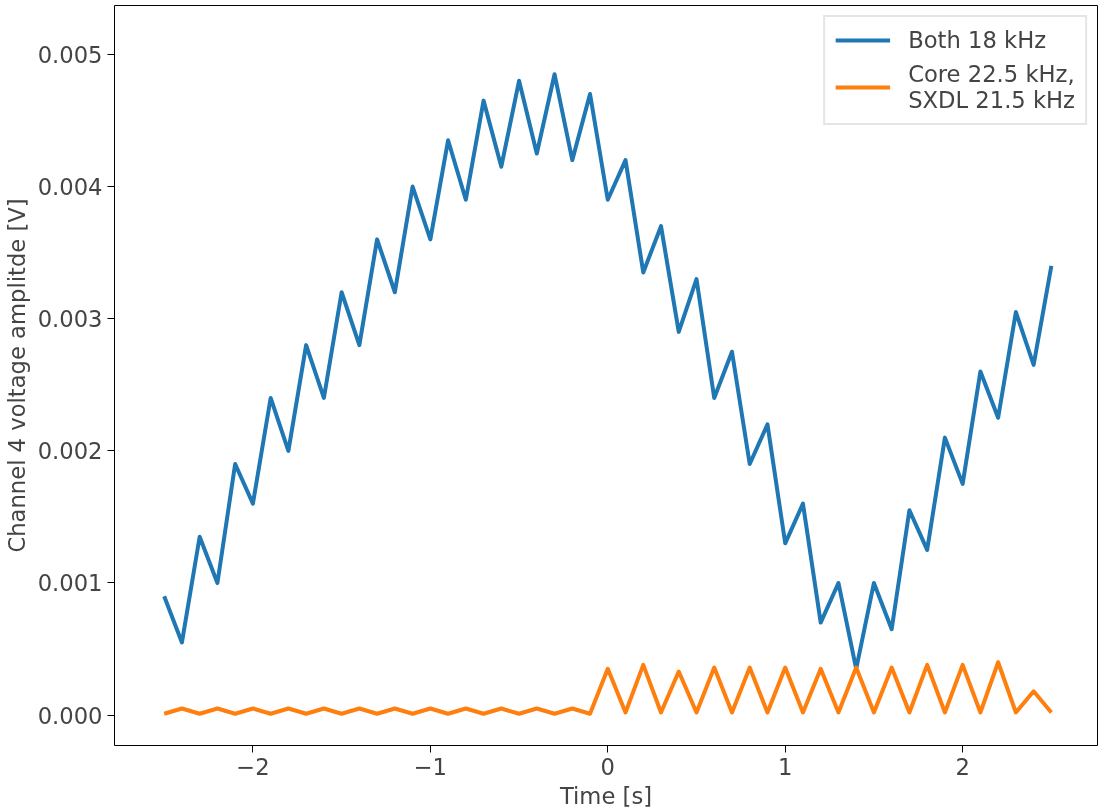 This screenshot has height=811, width=1102. What do you see at coordinates (70, 583) in the screenshot?
I see `y-tick-label: 0.001` at bounding box center [70, 583].